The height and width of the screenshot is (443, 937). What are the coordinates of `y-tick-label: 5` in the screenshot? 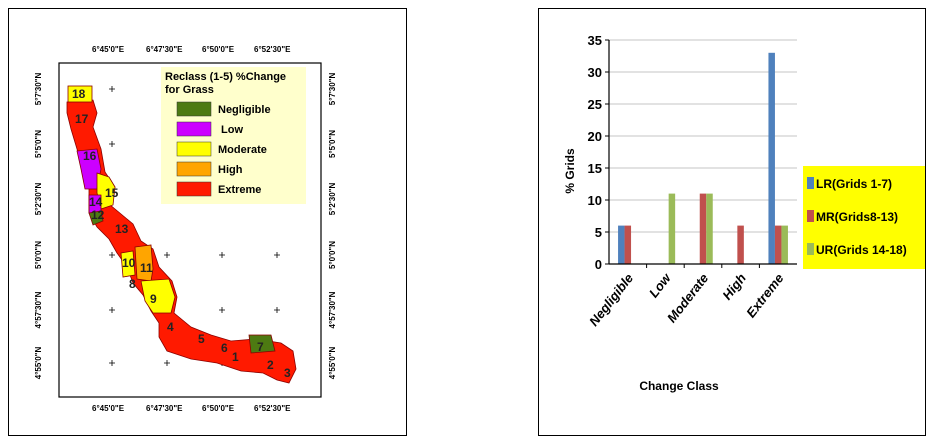 It's located at (598, 232).